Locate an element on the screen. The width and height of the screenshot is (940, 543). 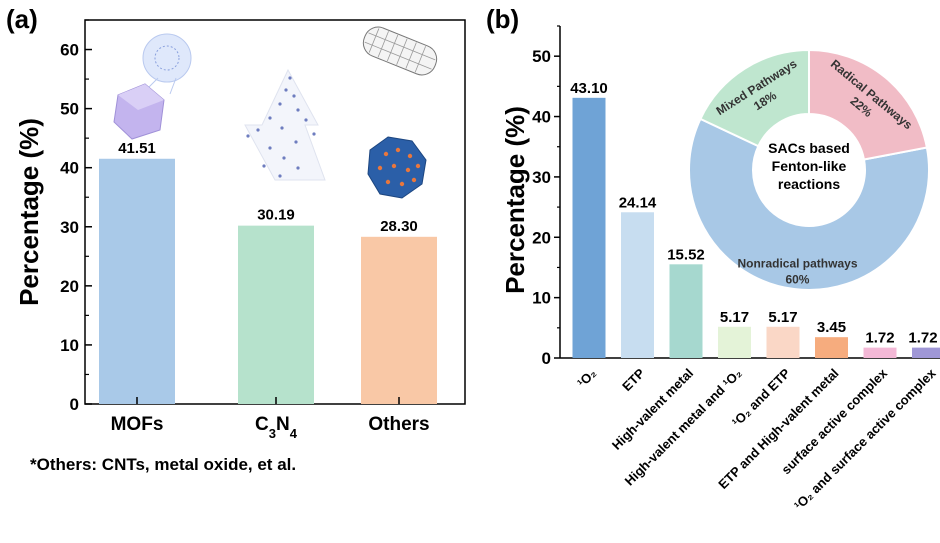
metal-oxide-particle-illustration is located at coordinates (397, 167).